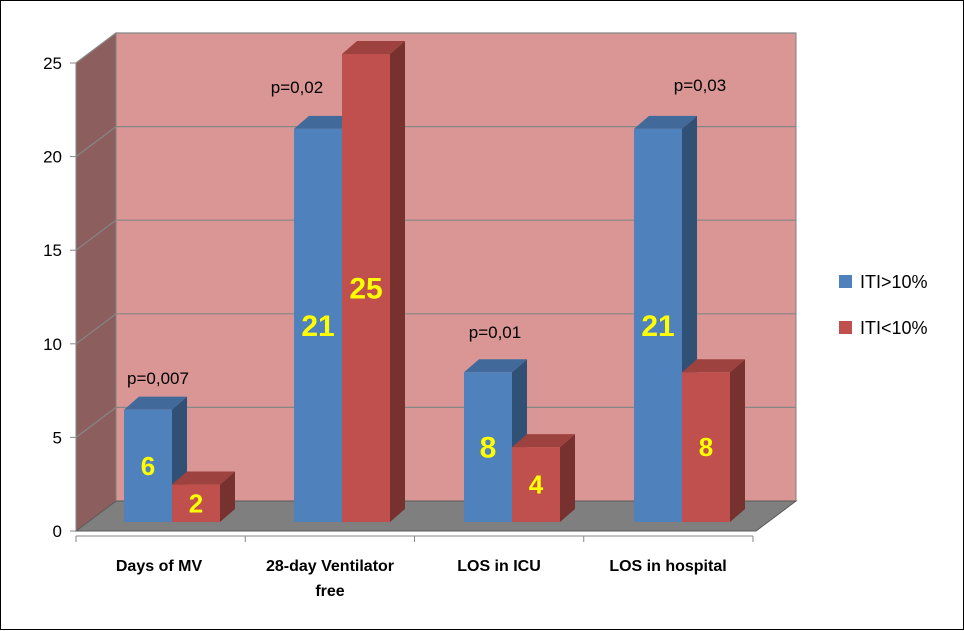 The width and height of the screenshot is (964, 631). What do you see at coordinates (57, 437) in the screenshot?
I see `y-tick-label: 5` at bounding box center [57, 437].